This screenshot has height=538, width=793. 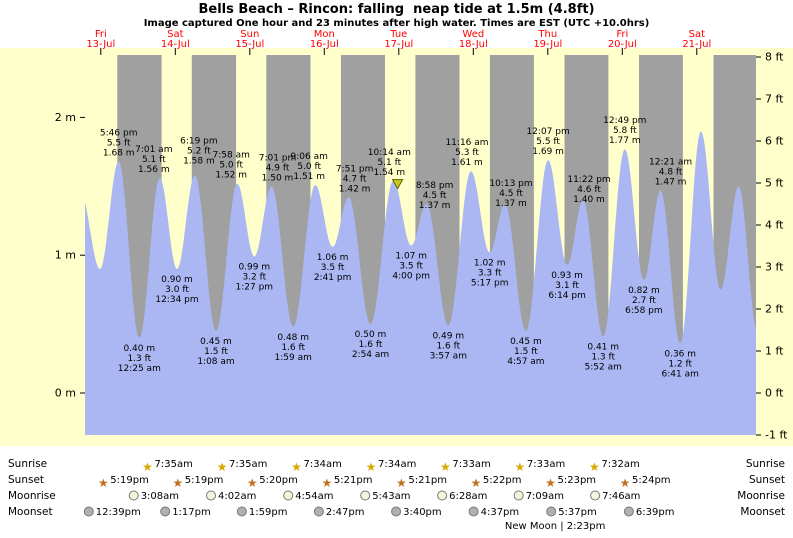 What do you see at coordinates (199, 161) in the screenshot?
I see `tide-event-label: 1.58 m` at bounding box center [199, 161].